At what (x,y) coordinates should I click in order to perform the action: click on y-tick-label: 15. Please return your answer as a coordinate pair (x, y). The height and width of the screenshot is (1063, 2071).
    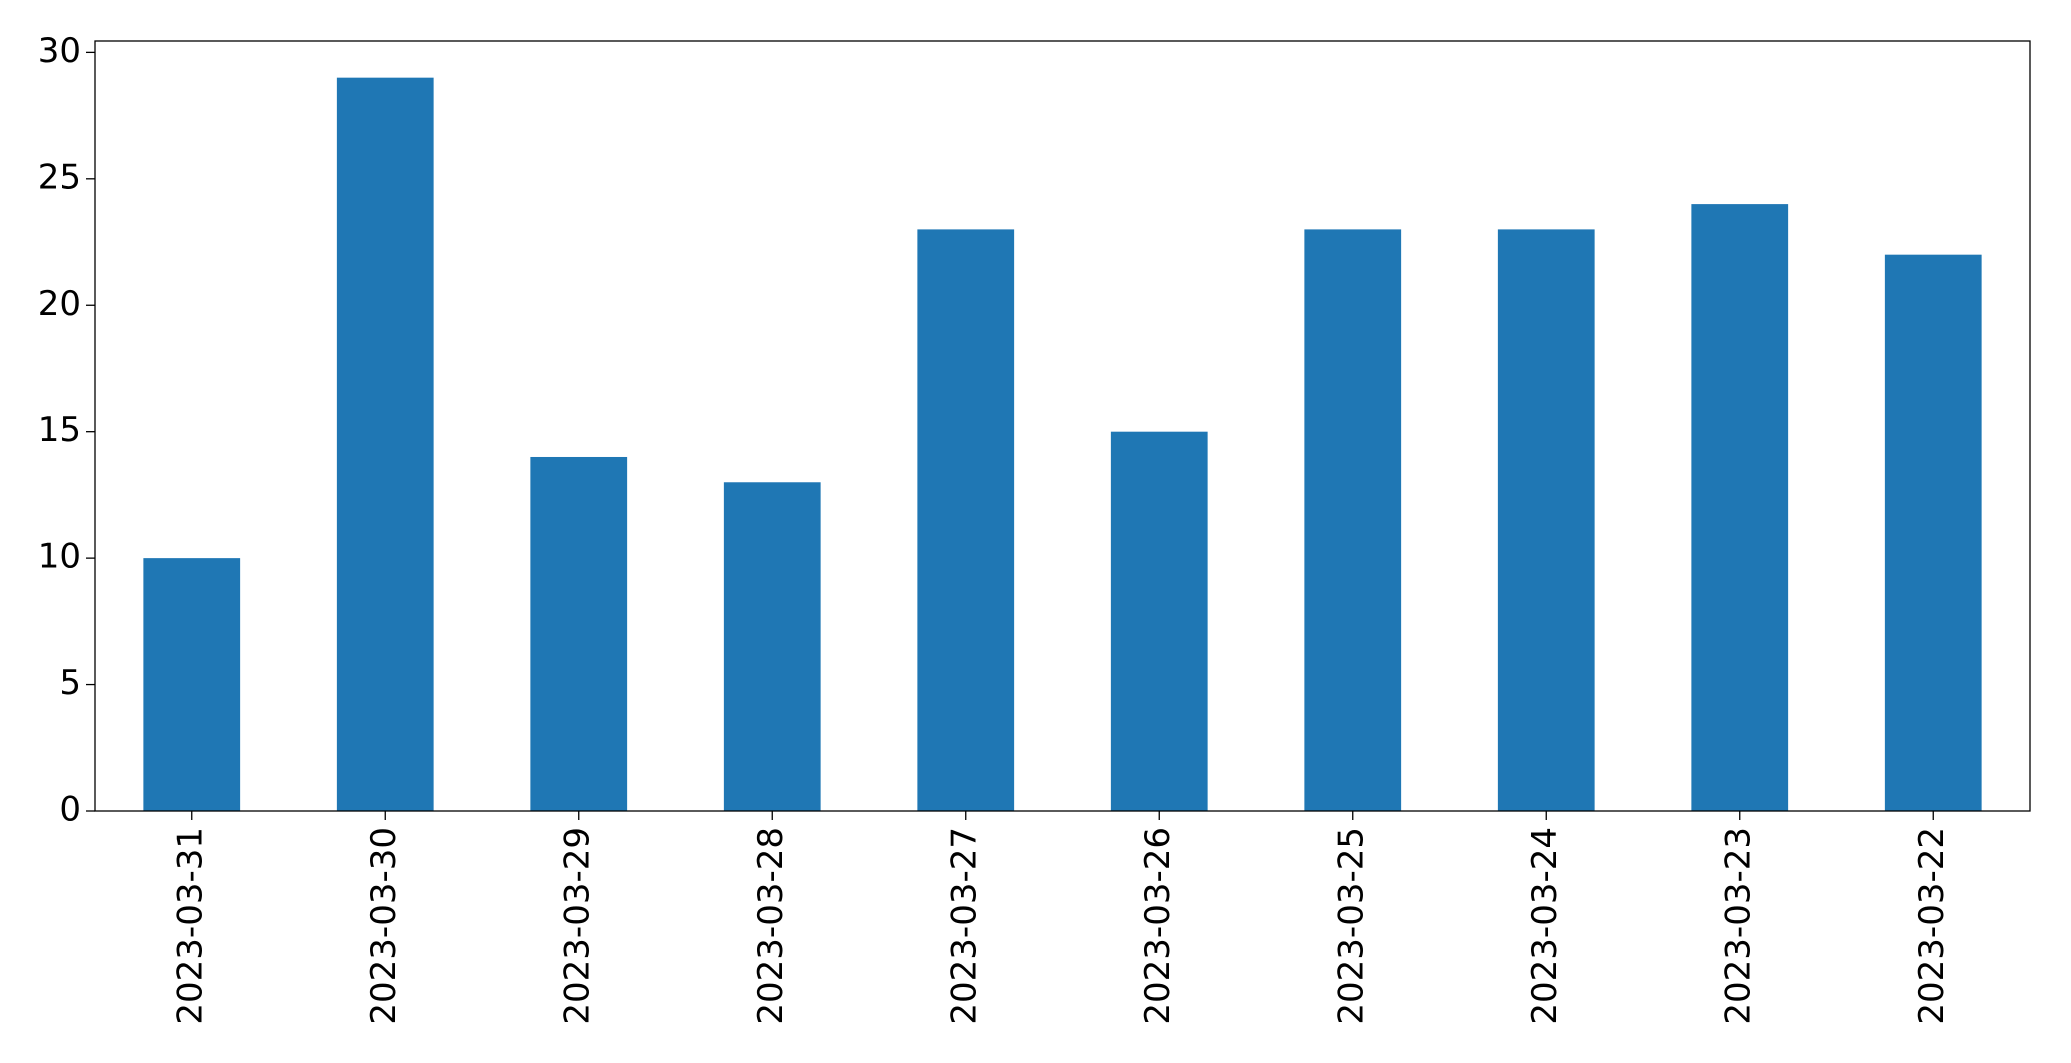
    Looking at the image, I should click on (59, 430).